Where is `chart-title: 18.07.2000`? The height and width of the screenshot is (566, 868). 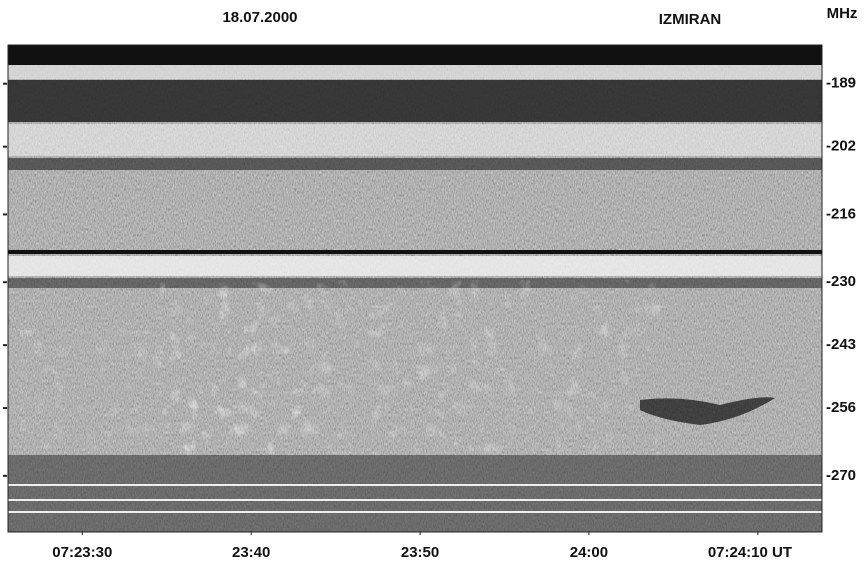 chart-title: 18.07.2000 is located at coordinates (259, 17).